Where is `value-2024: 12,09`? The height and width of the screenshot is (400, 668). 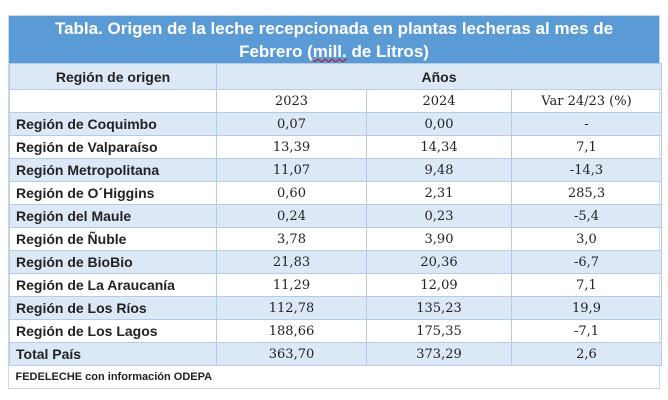 value-2024: 12,09 is located at coordinates (439, 285).